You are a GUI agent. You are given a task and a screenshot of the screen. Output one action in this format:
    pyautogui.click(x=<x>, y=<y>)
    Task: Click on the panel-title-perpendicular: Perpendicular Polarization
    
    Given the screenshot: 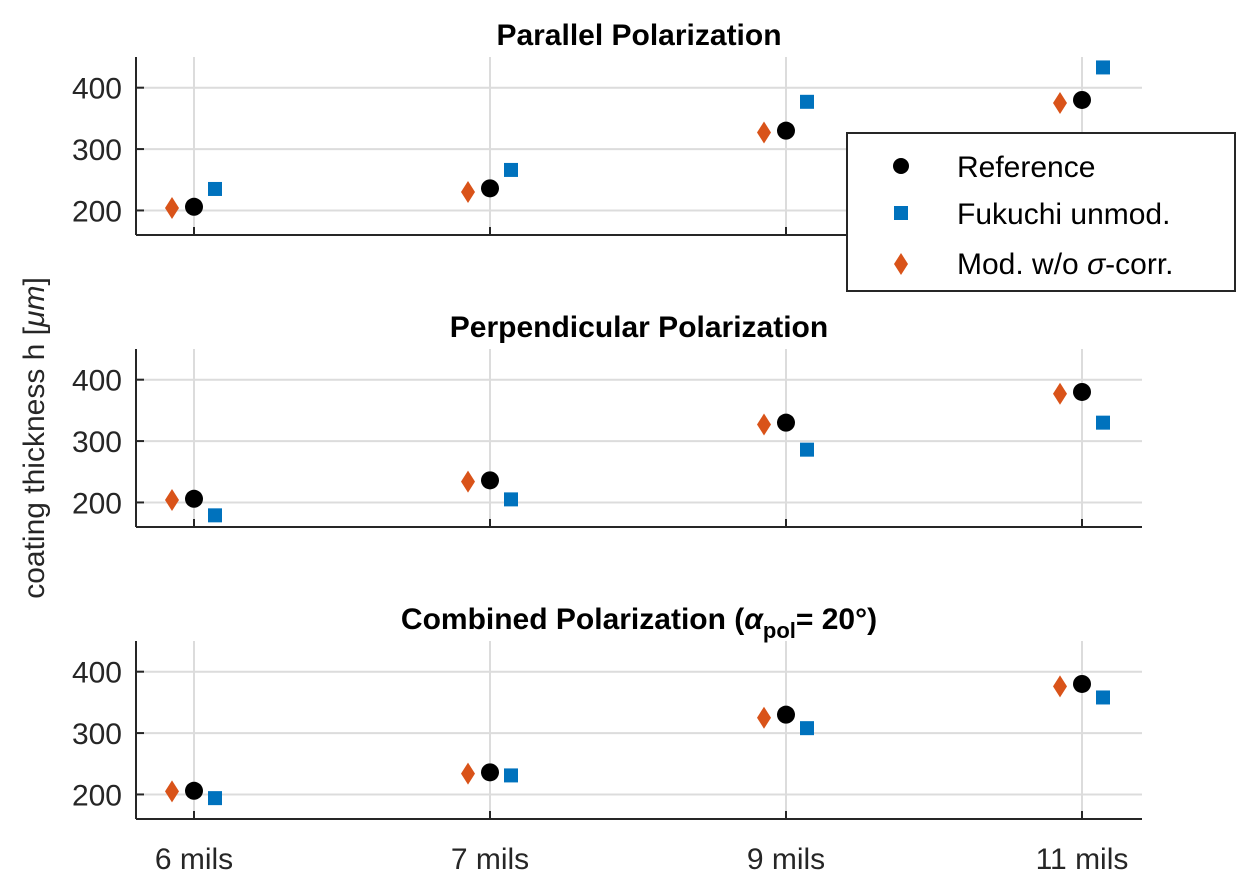 What is the action you would take?
    pyautogui.click(x=639, y=327)
    